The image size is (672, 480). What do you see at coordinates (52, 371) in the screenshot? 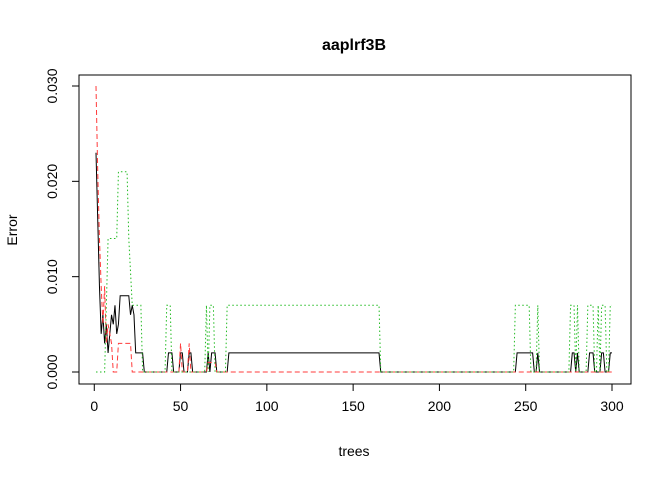
I see `y-tick-label: 0.000` at bounding box center [52, 371].